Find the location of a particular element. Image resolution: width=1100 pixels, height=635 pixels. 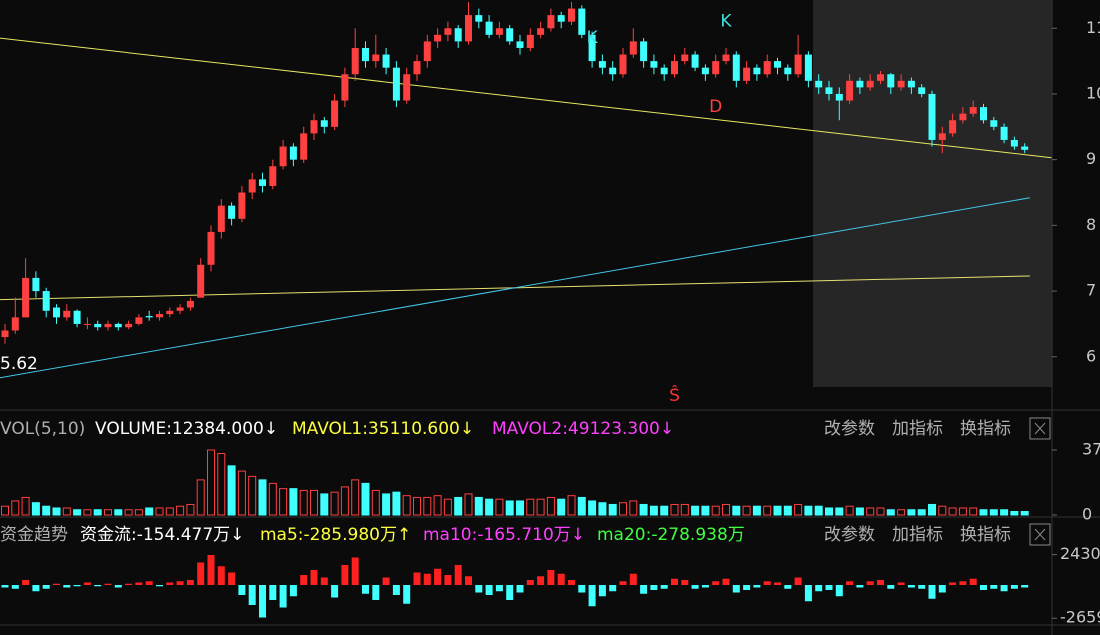

indicator-value: 资金流:-154.477万↓ is located at coordinates (162, 535).